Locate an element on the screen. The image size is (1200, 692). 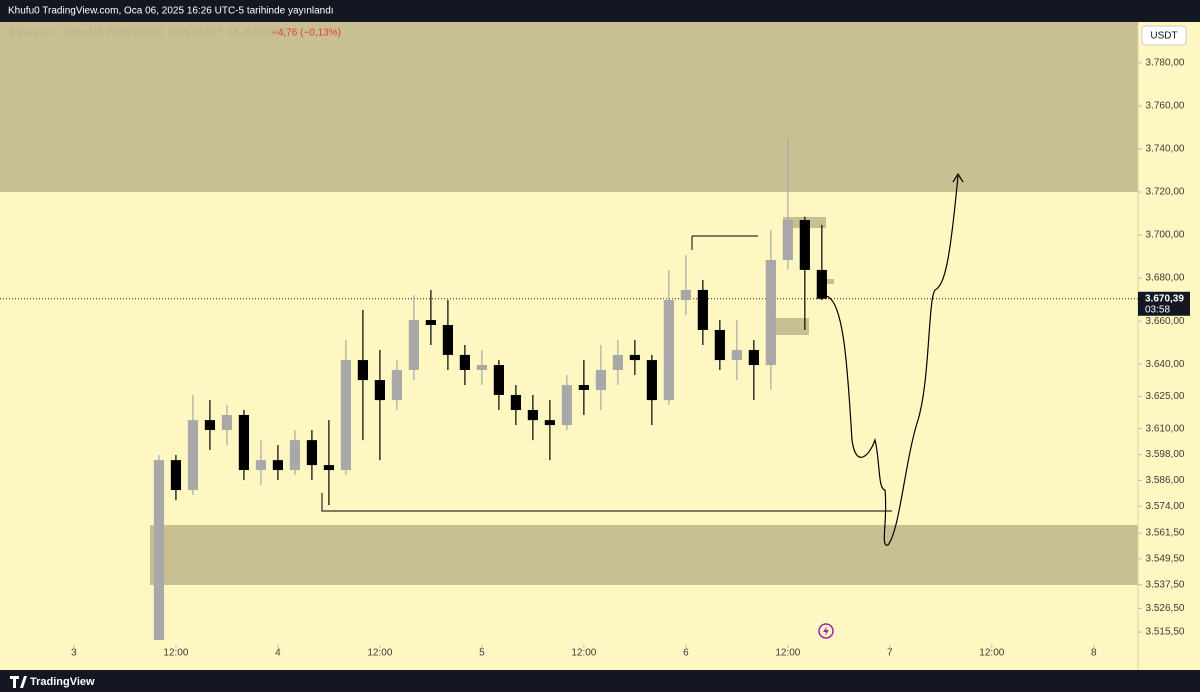
y-tick-label: 3.680,00 is located at coordinates (1165, 278).